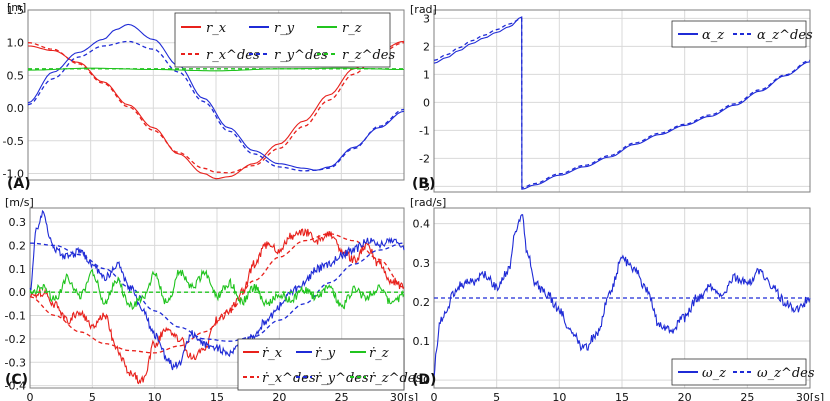 The image size is (830, 401). I want to click on y-tick-label: -1, so click(424, 130).